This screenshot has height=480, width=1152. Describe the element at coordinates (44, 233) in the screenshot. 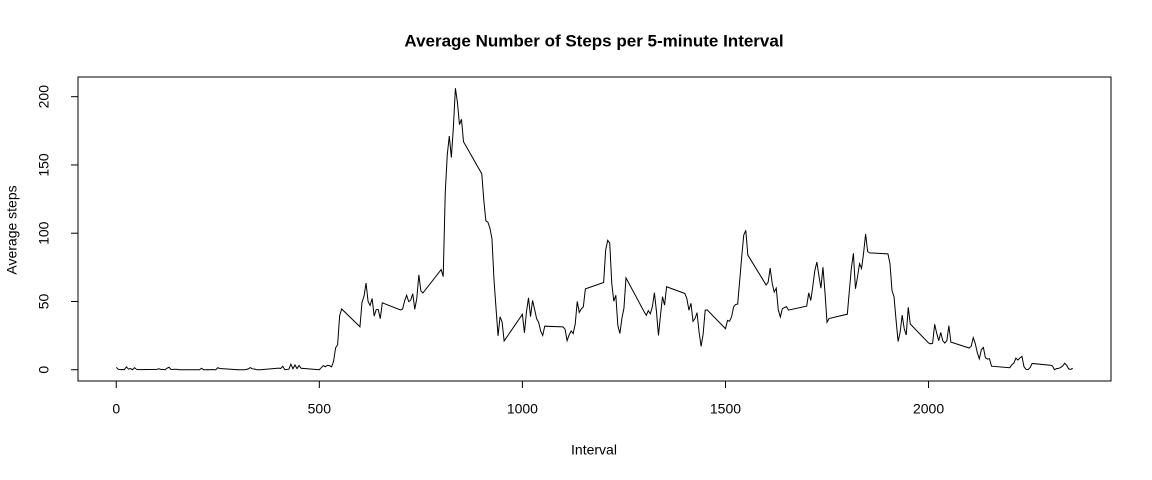

I see `y-tick-label: 100` at that location.